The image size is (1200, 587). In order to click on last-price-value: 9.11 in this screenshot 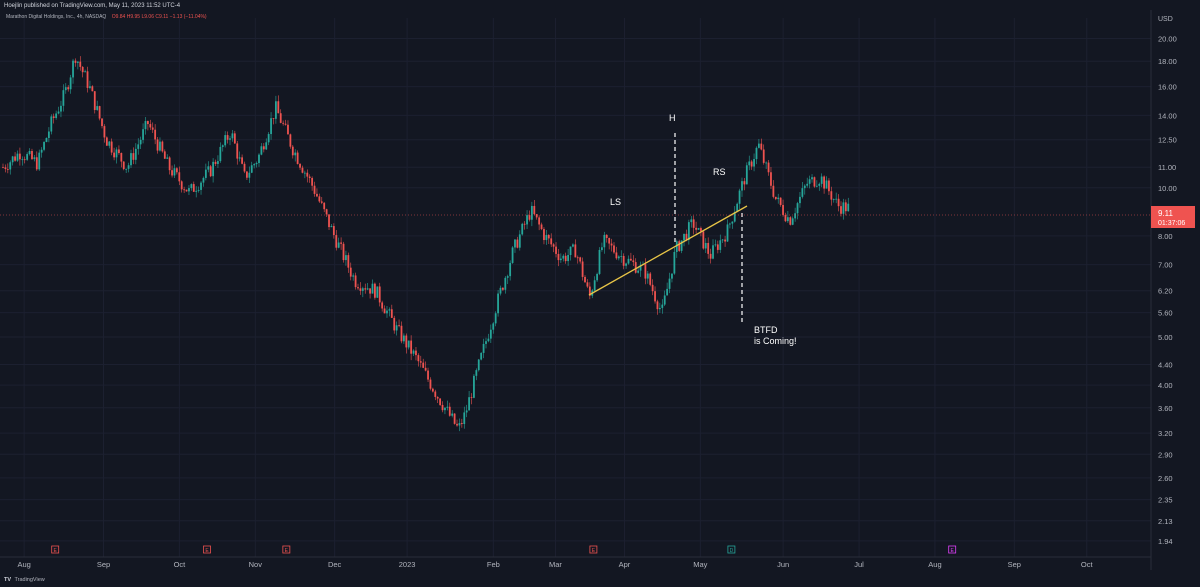, I will do `click(1166, 213)`.